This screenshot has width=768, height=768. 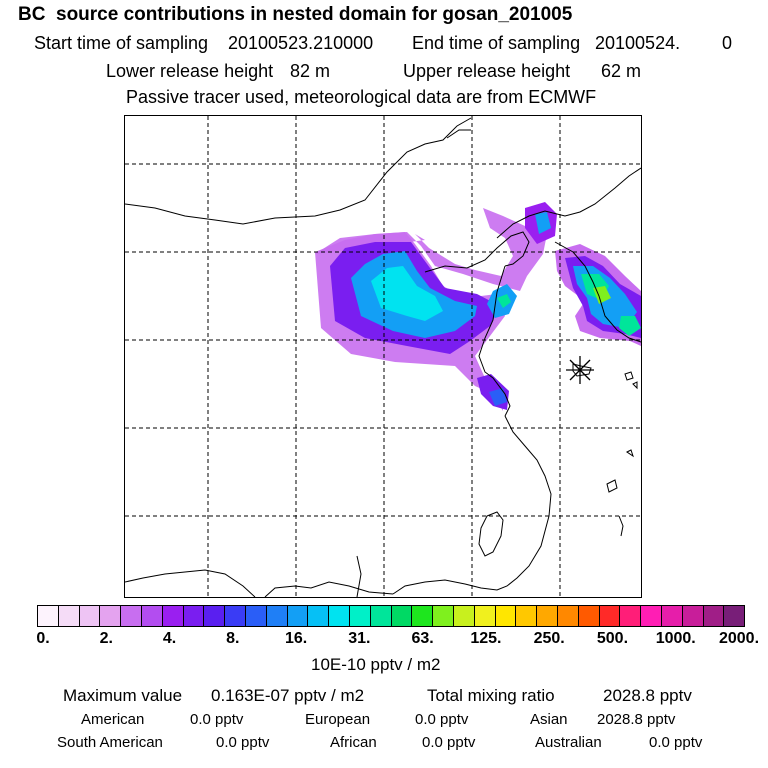 I want to click on upper-height-value: 62 m, so click(x=621, y=71).